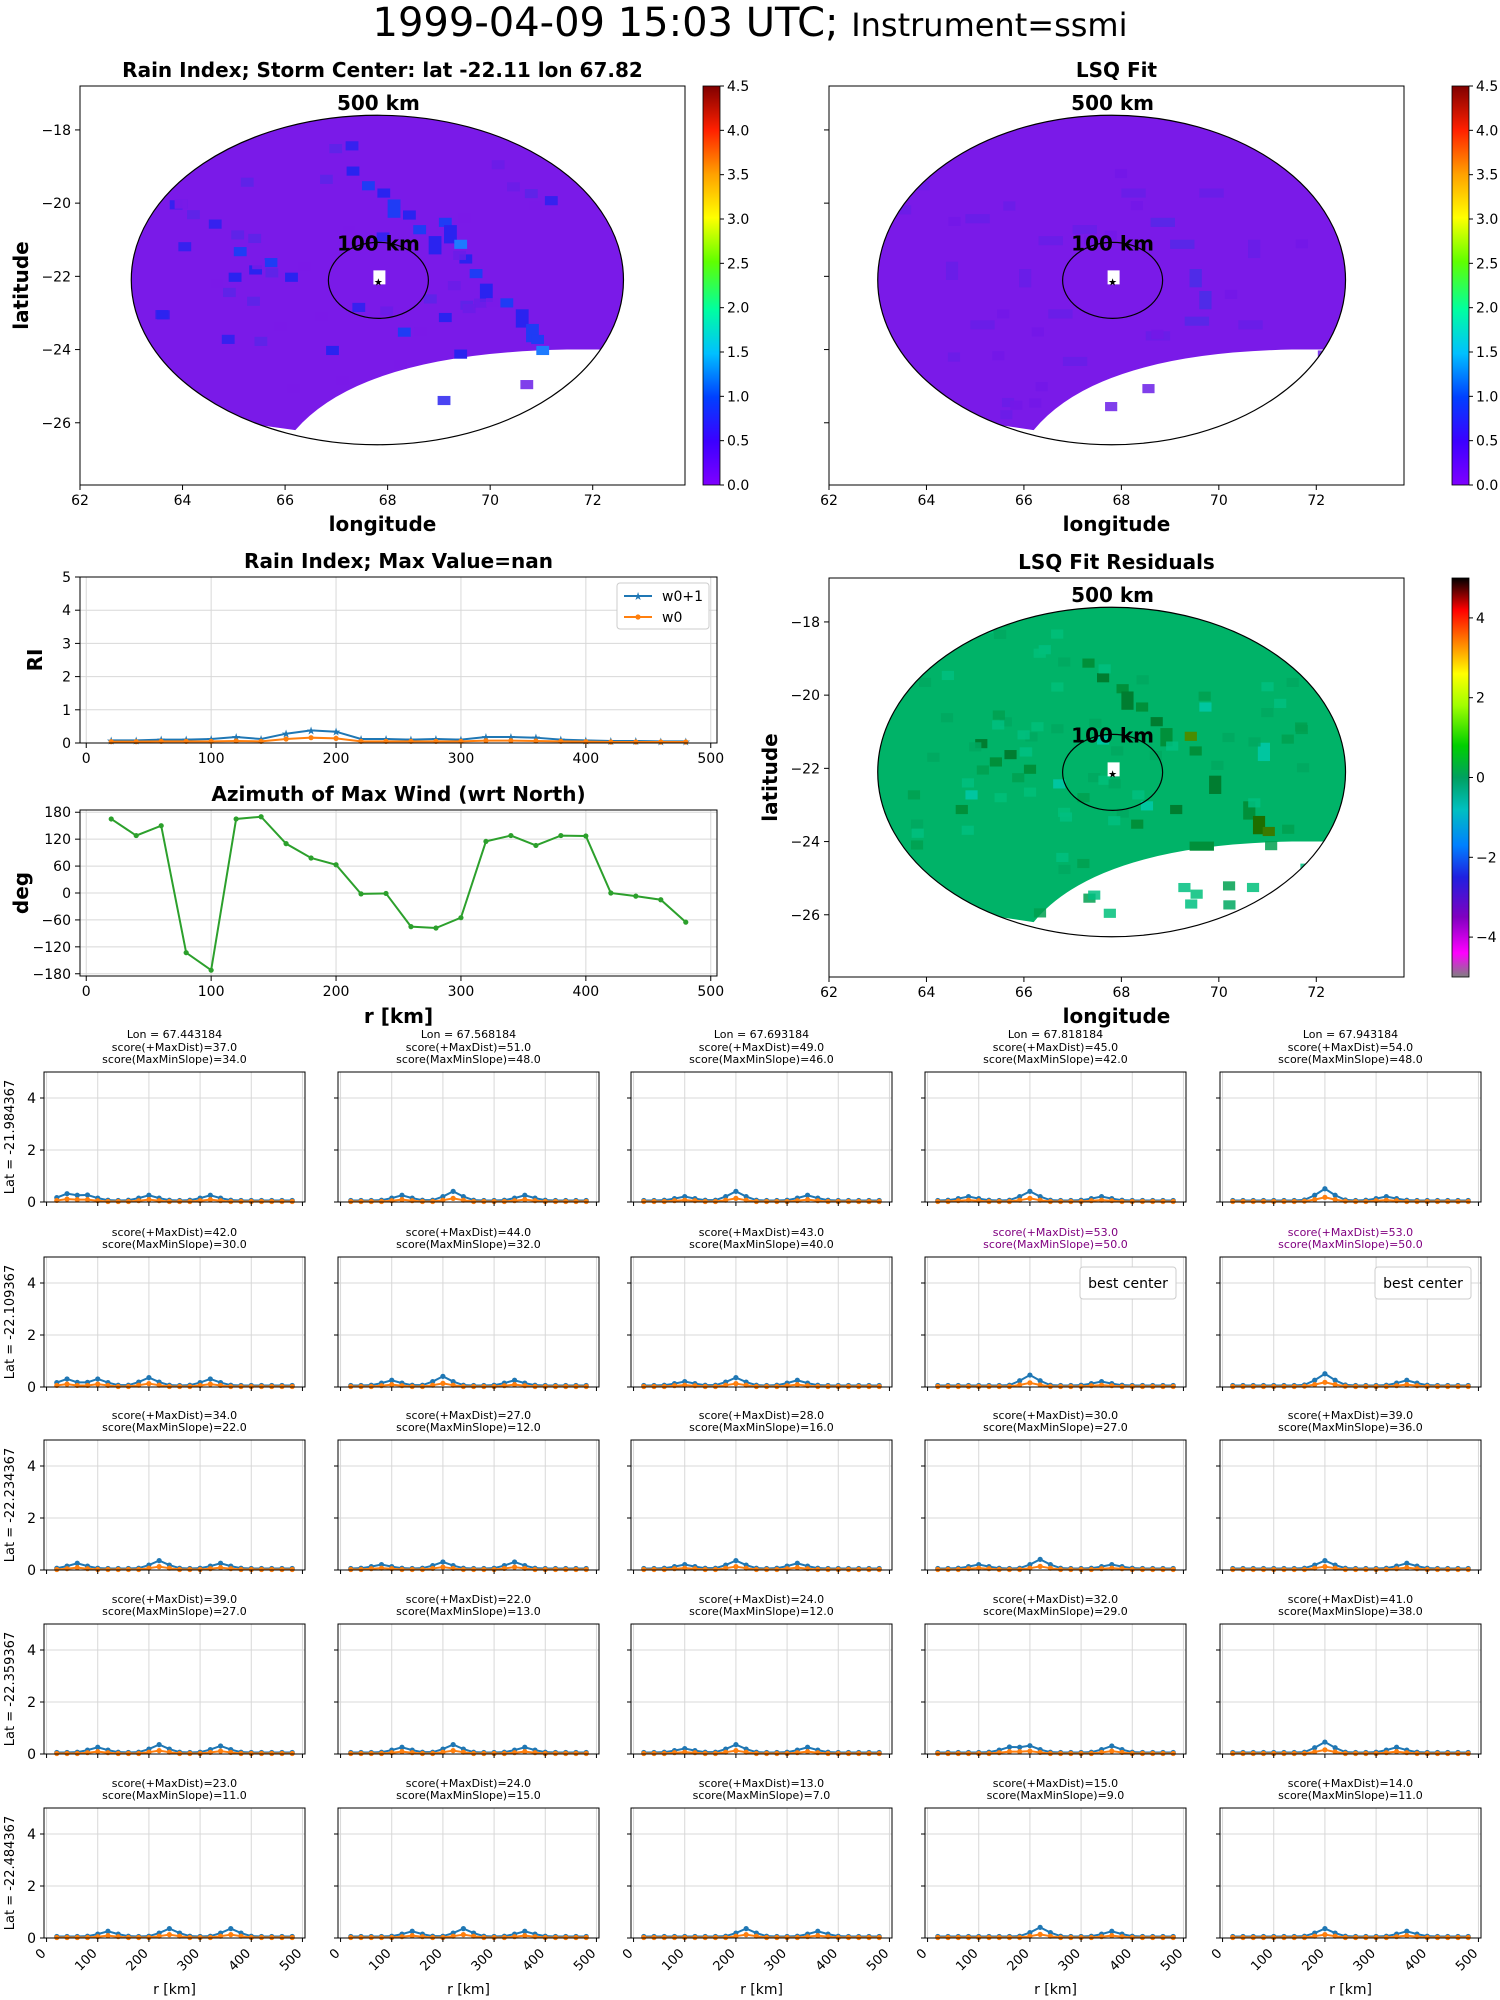 This screenshot has height=2000, width=1500. I want to click on y-tick-label: 3, so click(66, 644).